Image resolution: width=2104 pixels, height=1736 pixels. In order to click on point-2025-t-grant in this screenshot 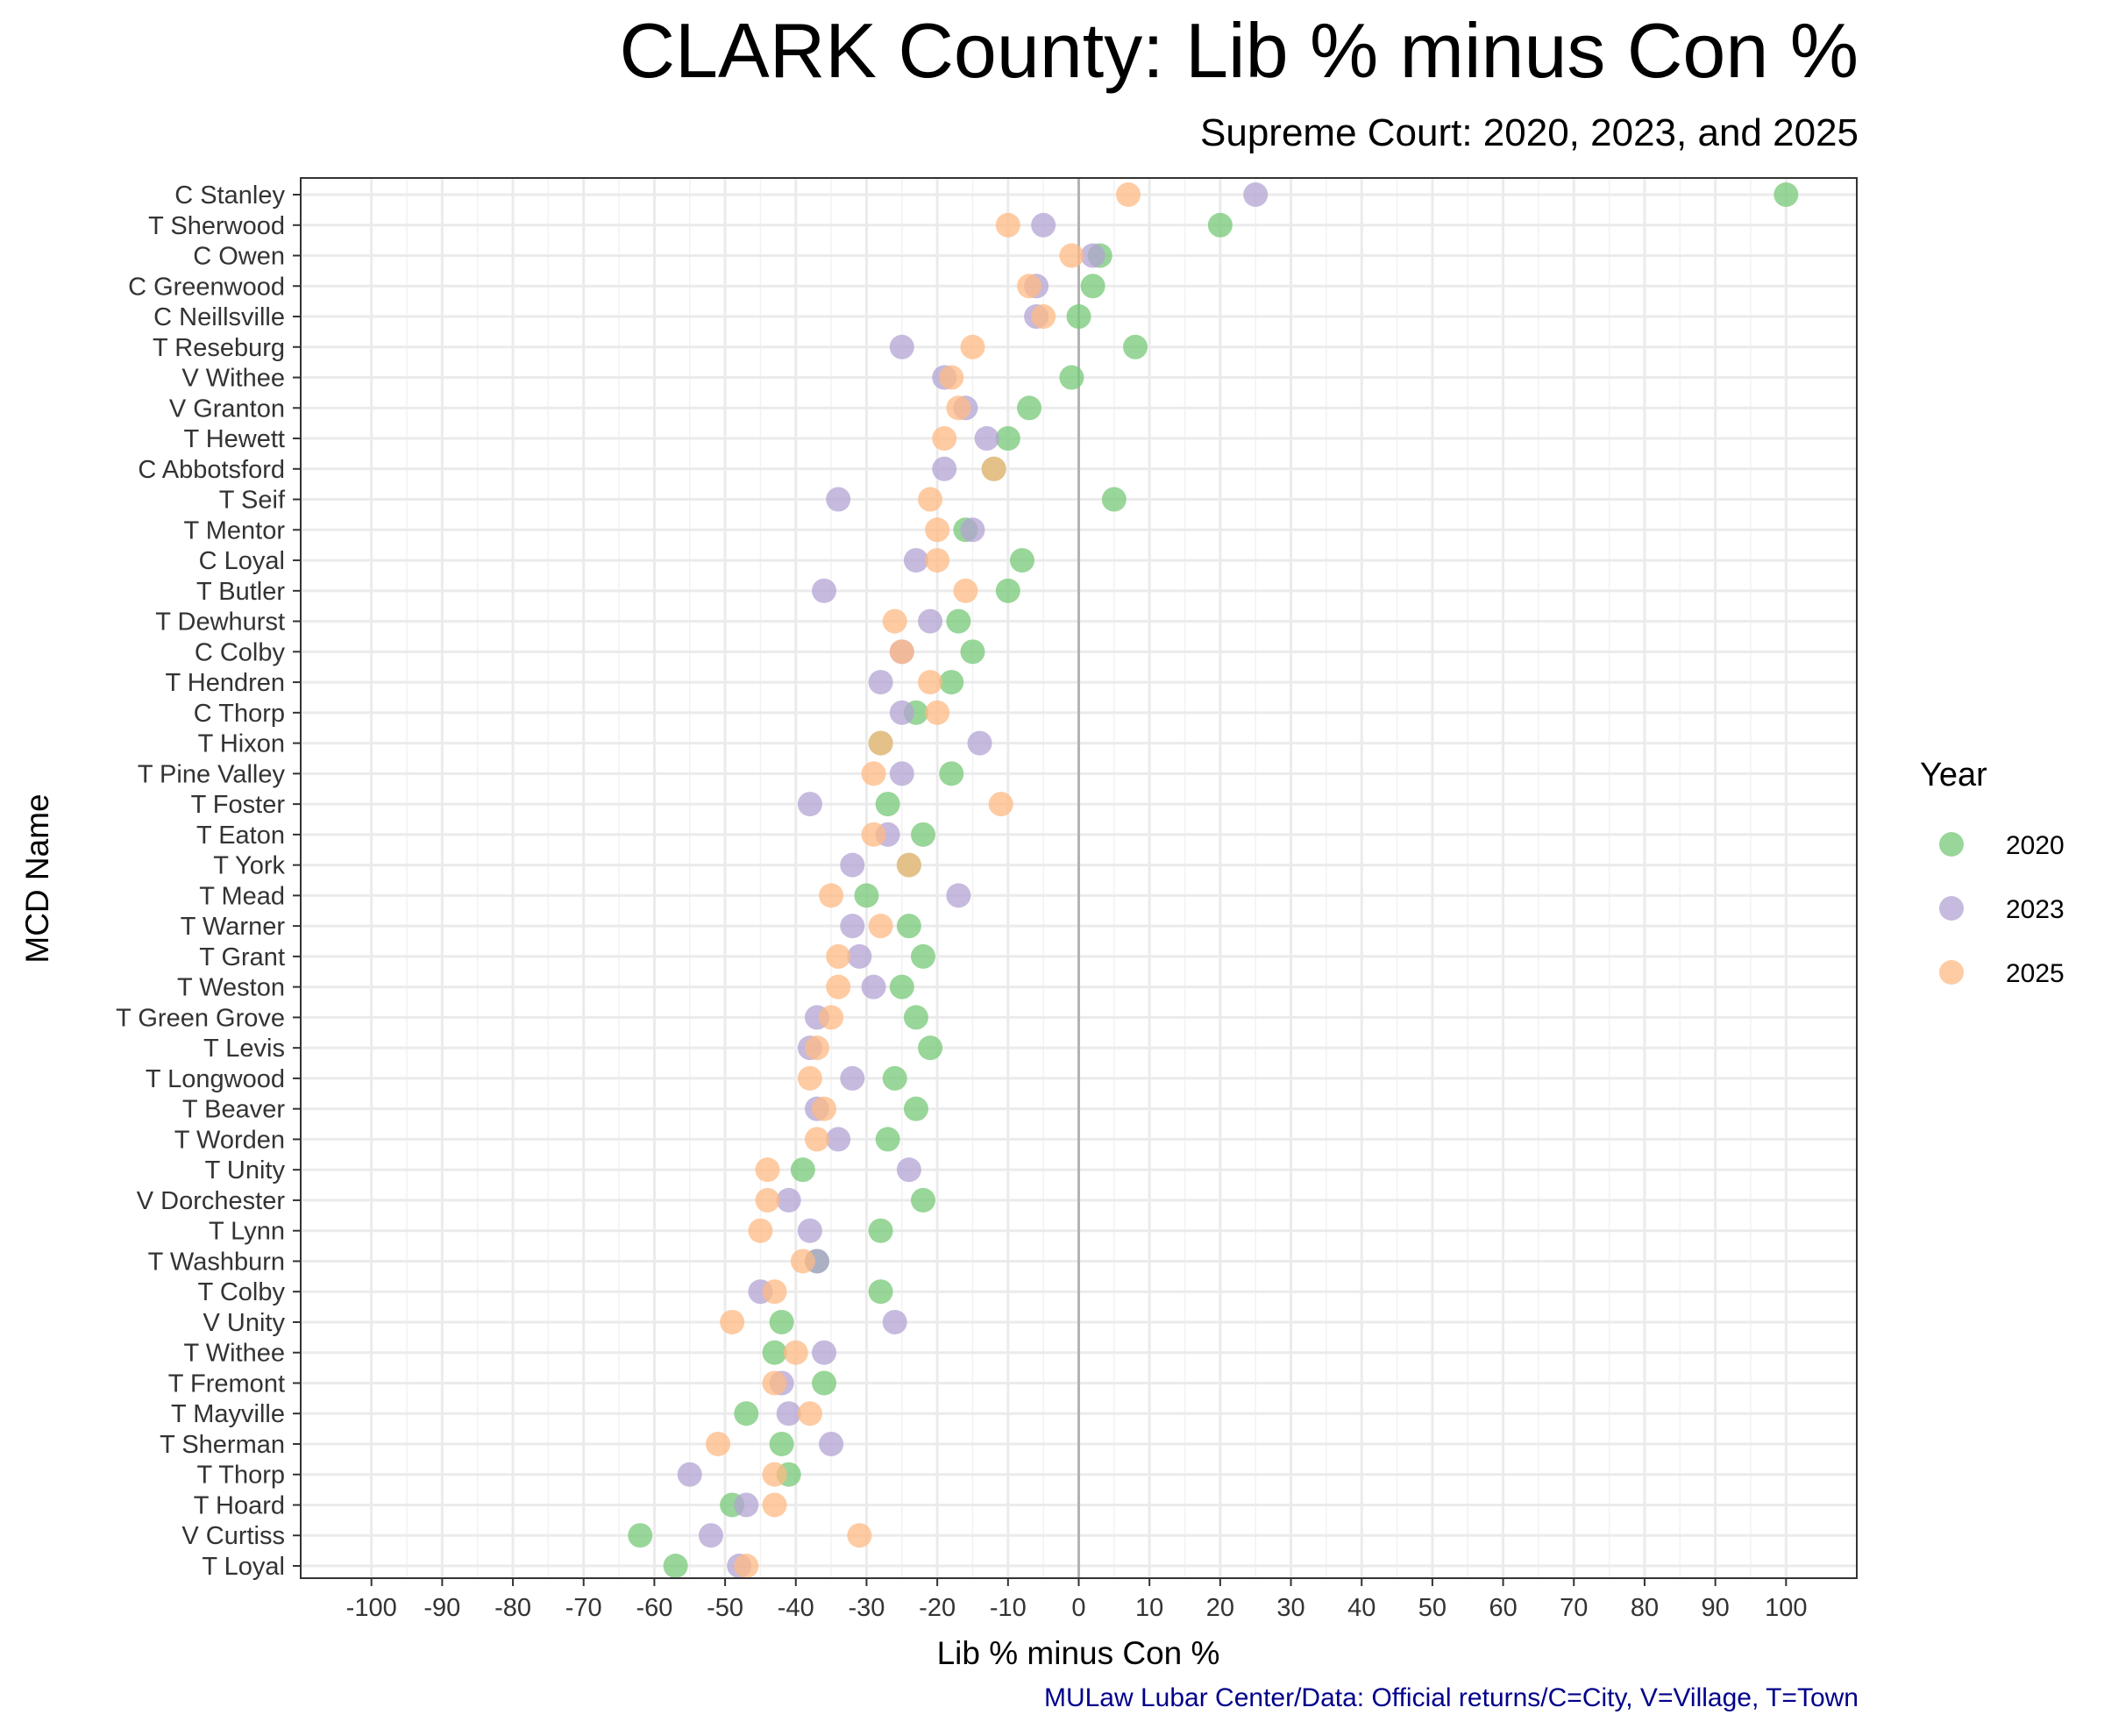, I will do `click(839, 956)`.